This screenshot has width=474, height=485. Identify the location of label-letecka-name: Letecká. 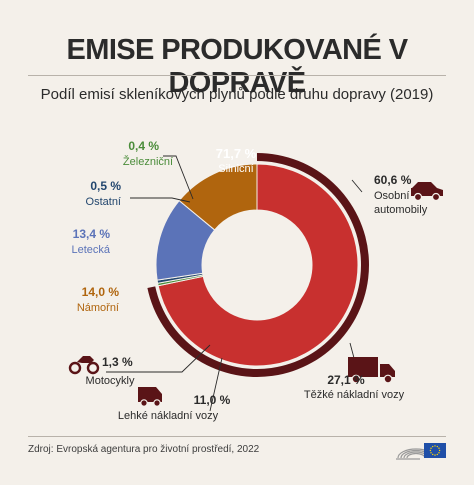
(90, 250).